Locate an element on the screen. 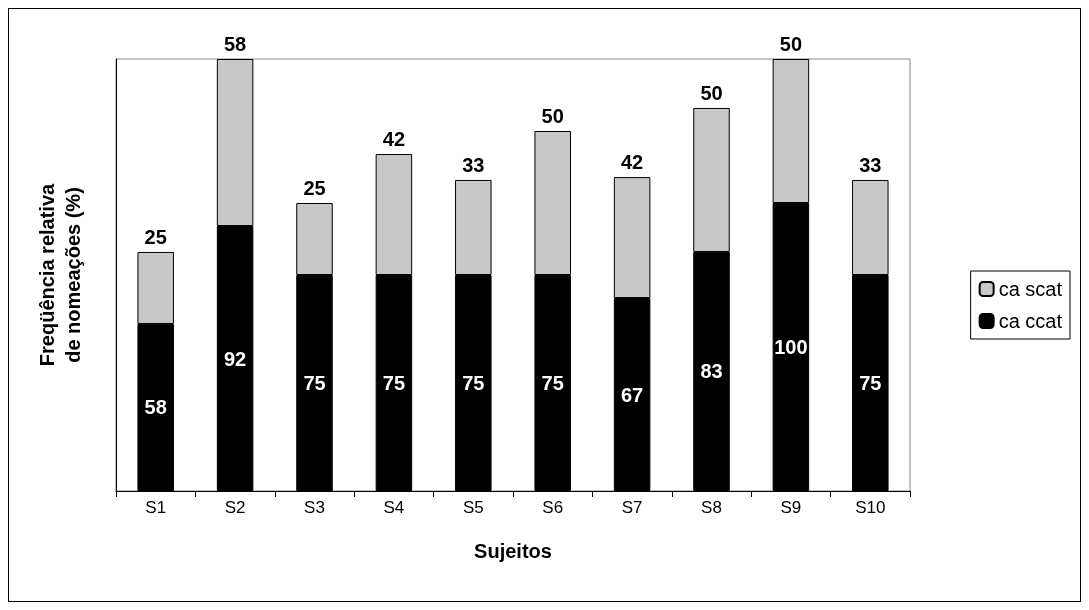 The height and width of the screenshot is (610, 1089). y-axis-title: Freqüência relativa de nomeações (%) is located at coordinates (60, 274).